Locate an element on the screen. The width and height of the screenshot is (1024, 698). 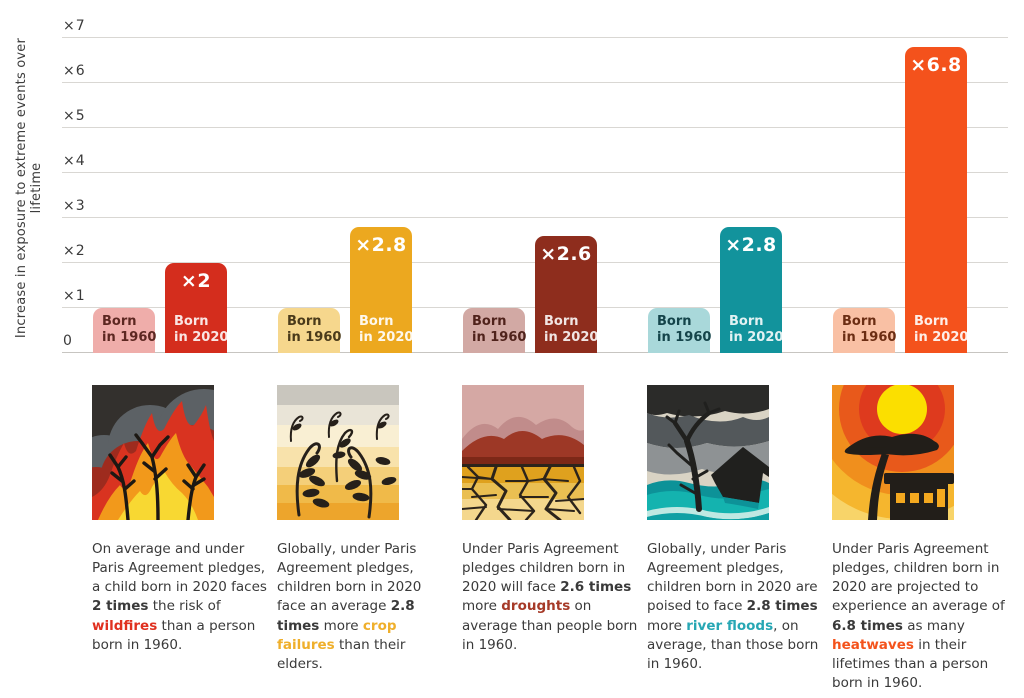
heatwave-illustration is located at coordinates (893, 452).